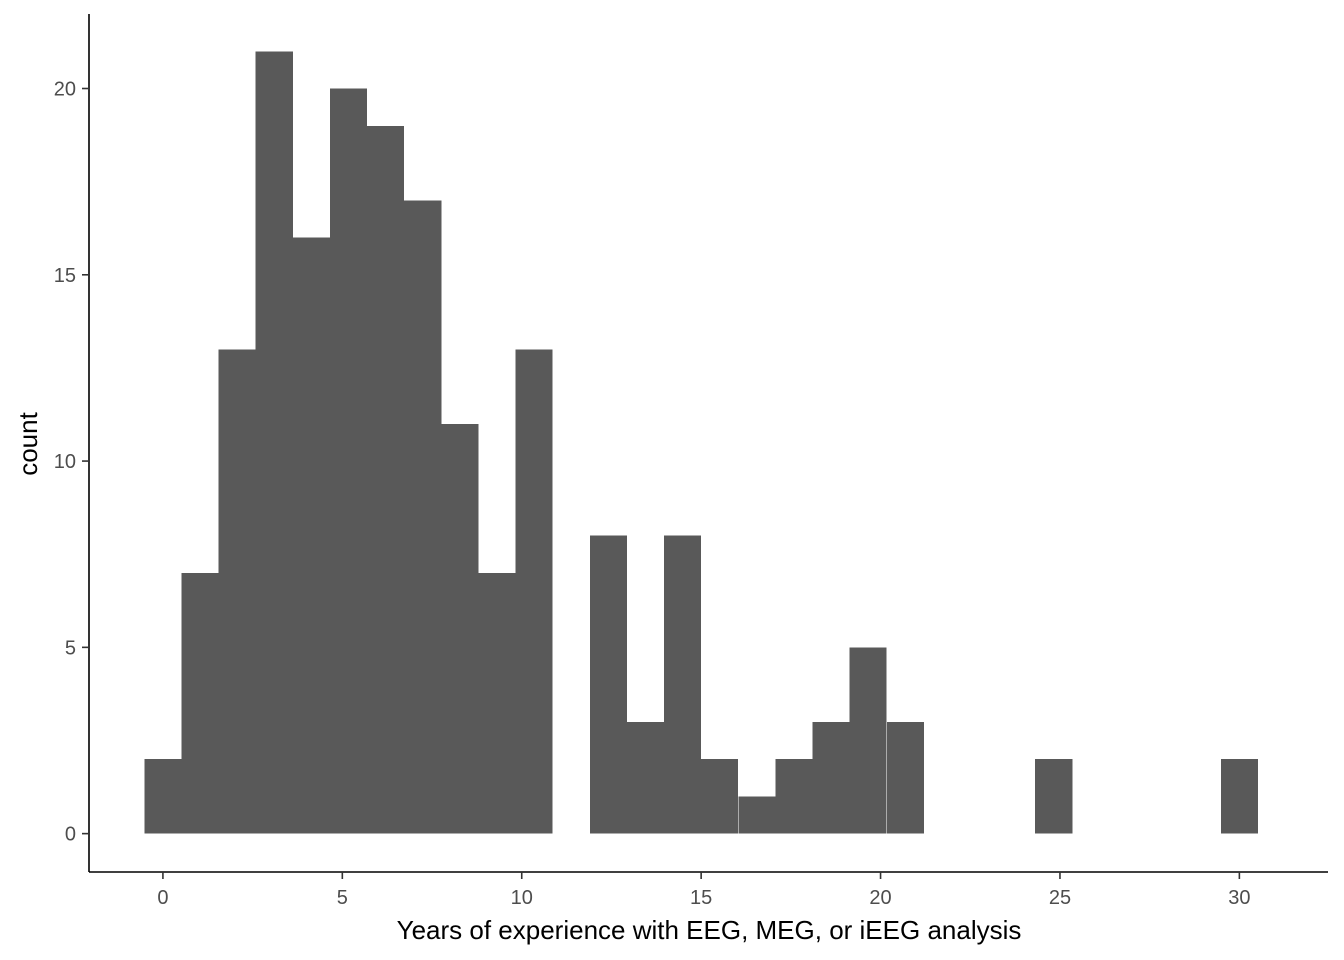  I want to click on y-tick-label: 5, so click(70, 648).